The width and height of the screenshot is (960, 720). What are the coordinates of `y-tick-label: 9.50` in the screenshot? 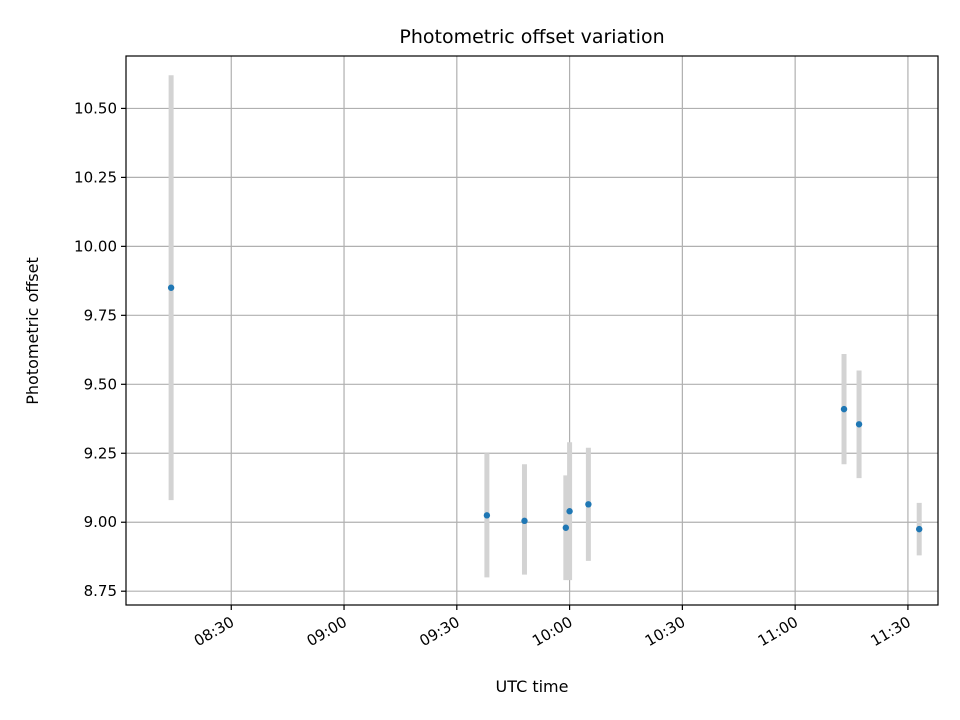 It's located at (100, 384).